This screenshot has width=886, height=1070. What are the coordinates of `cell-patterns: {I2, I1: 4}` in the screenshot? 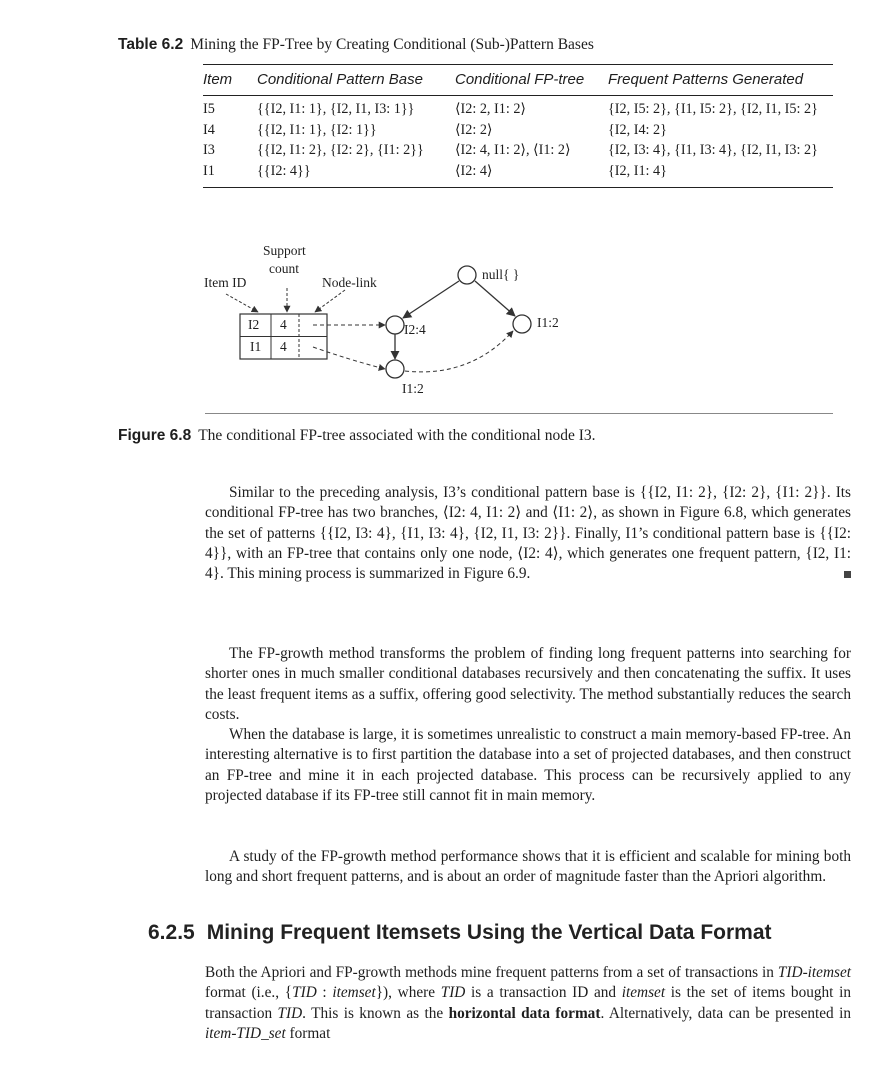 It's located at (637, 170).